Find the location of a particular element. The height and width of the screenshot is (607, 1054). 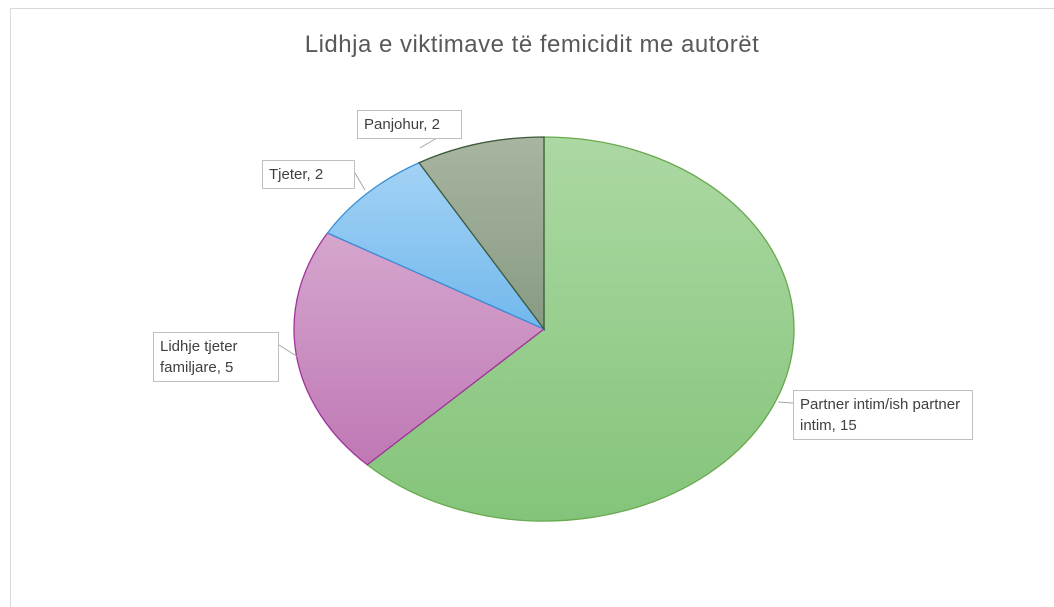

label-value: 15 is located at coordinates (848, 425).